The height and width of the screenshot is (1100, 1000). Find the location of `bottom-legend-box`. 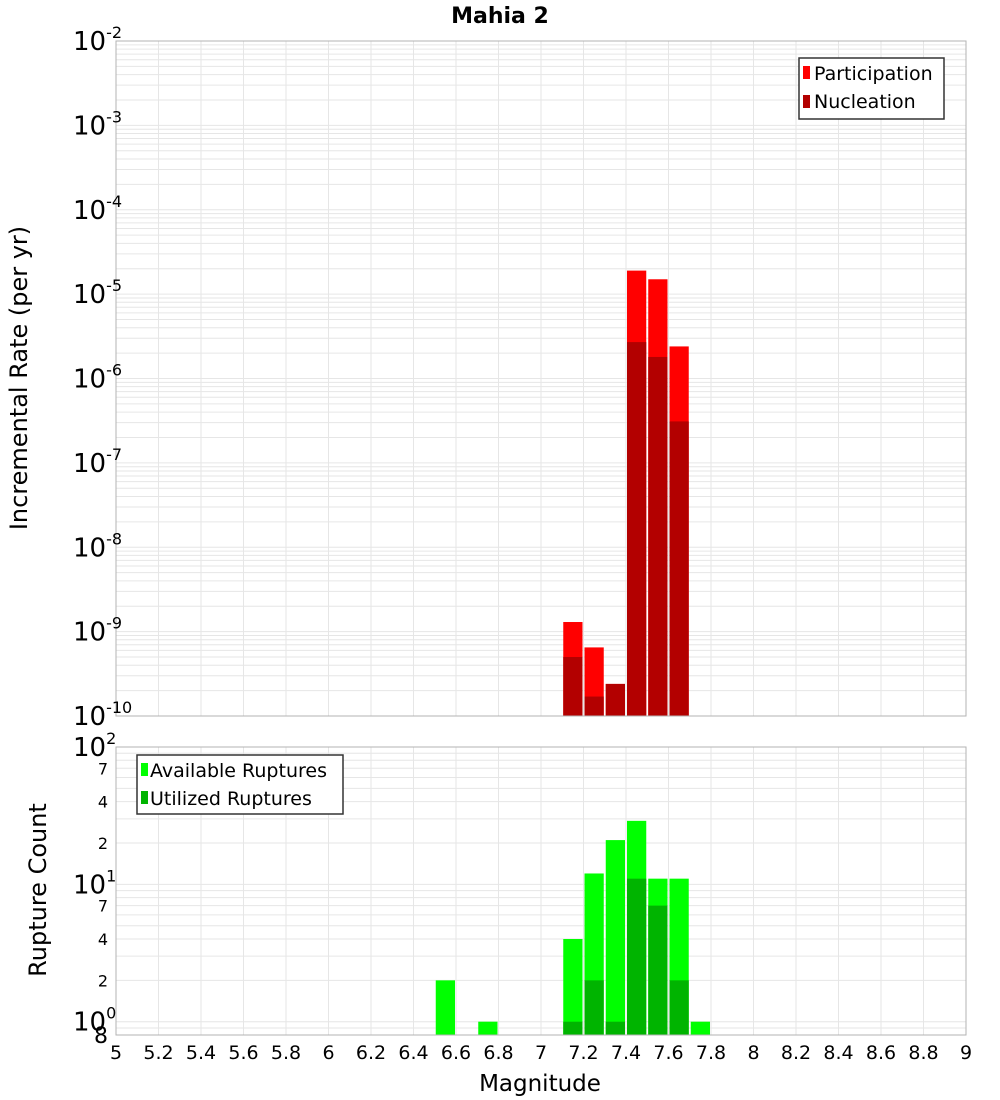

bottom-legend-box is located at coordinates (240, 784).